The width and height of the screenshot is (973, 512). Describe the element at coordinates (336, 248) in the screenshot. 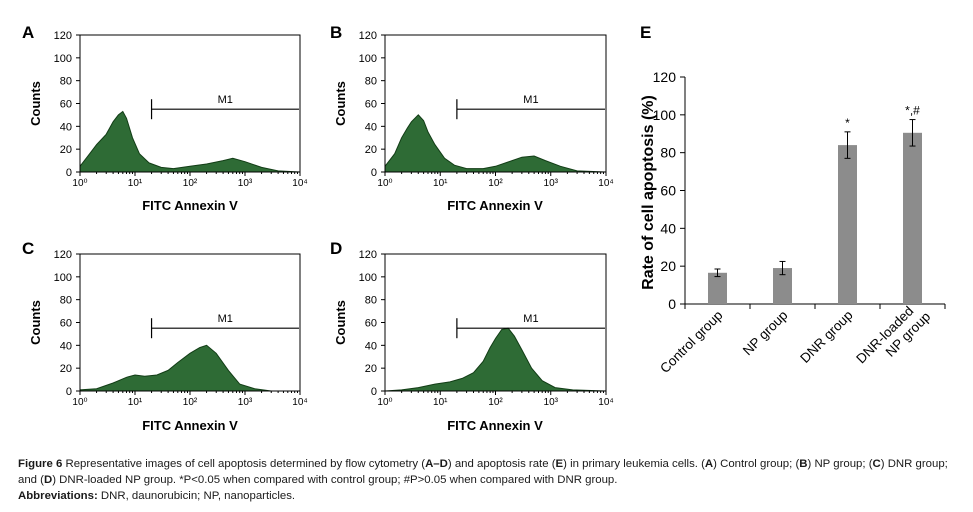

I see `panel-label-d: D` at that location.